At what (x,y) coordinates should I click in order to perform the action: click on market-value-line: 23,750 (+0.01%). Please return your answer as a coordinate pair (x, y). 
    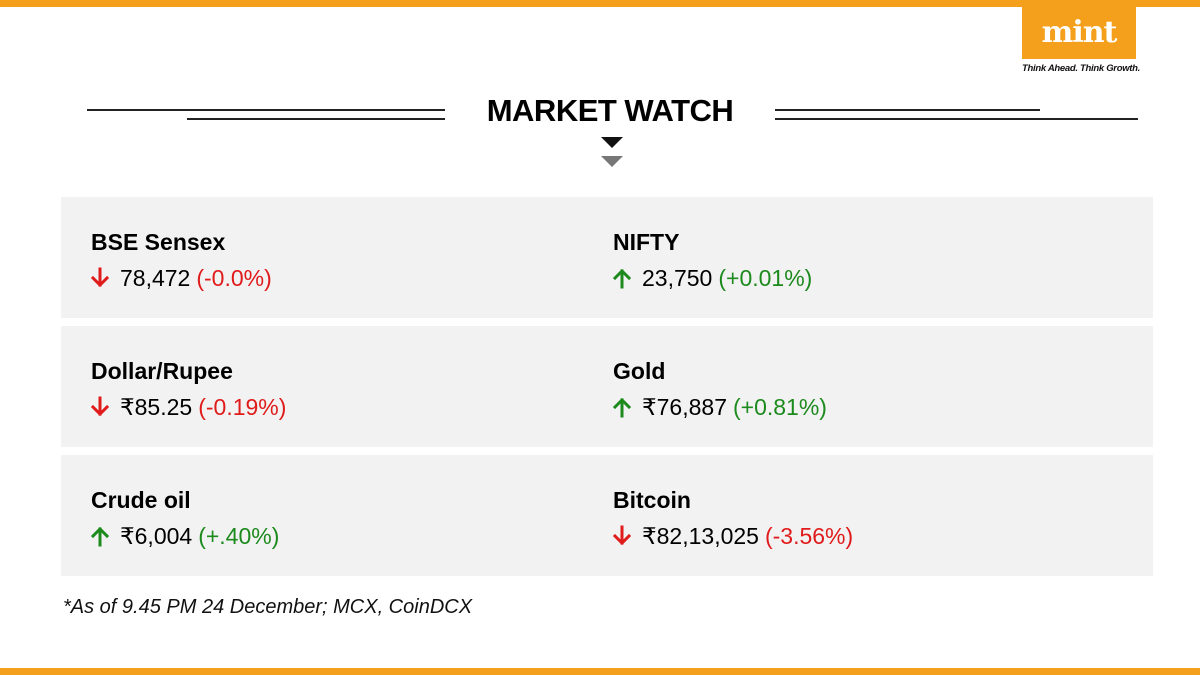
    Looking at the image, I should click on (712, 278).